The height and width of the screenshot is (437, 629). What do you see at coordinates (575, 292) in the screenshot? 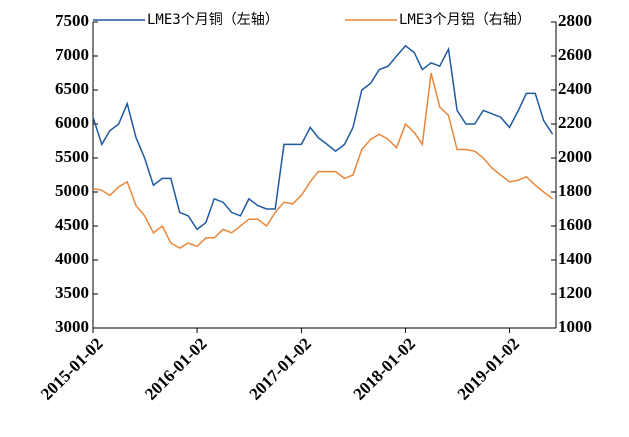
I see `y2-tick-label: 1200` at bounding box center [575, 292].